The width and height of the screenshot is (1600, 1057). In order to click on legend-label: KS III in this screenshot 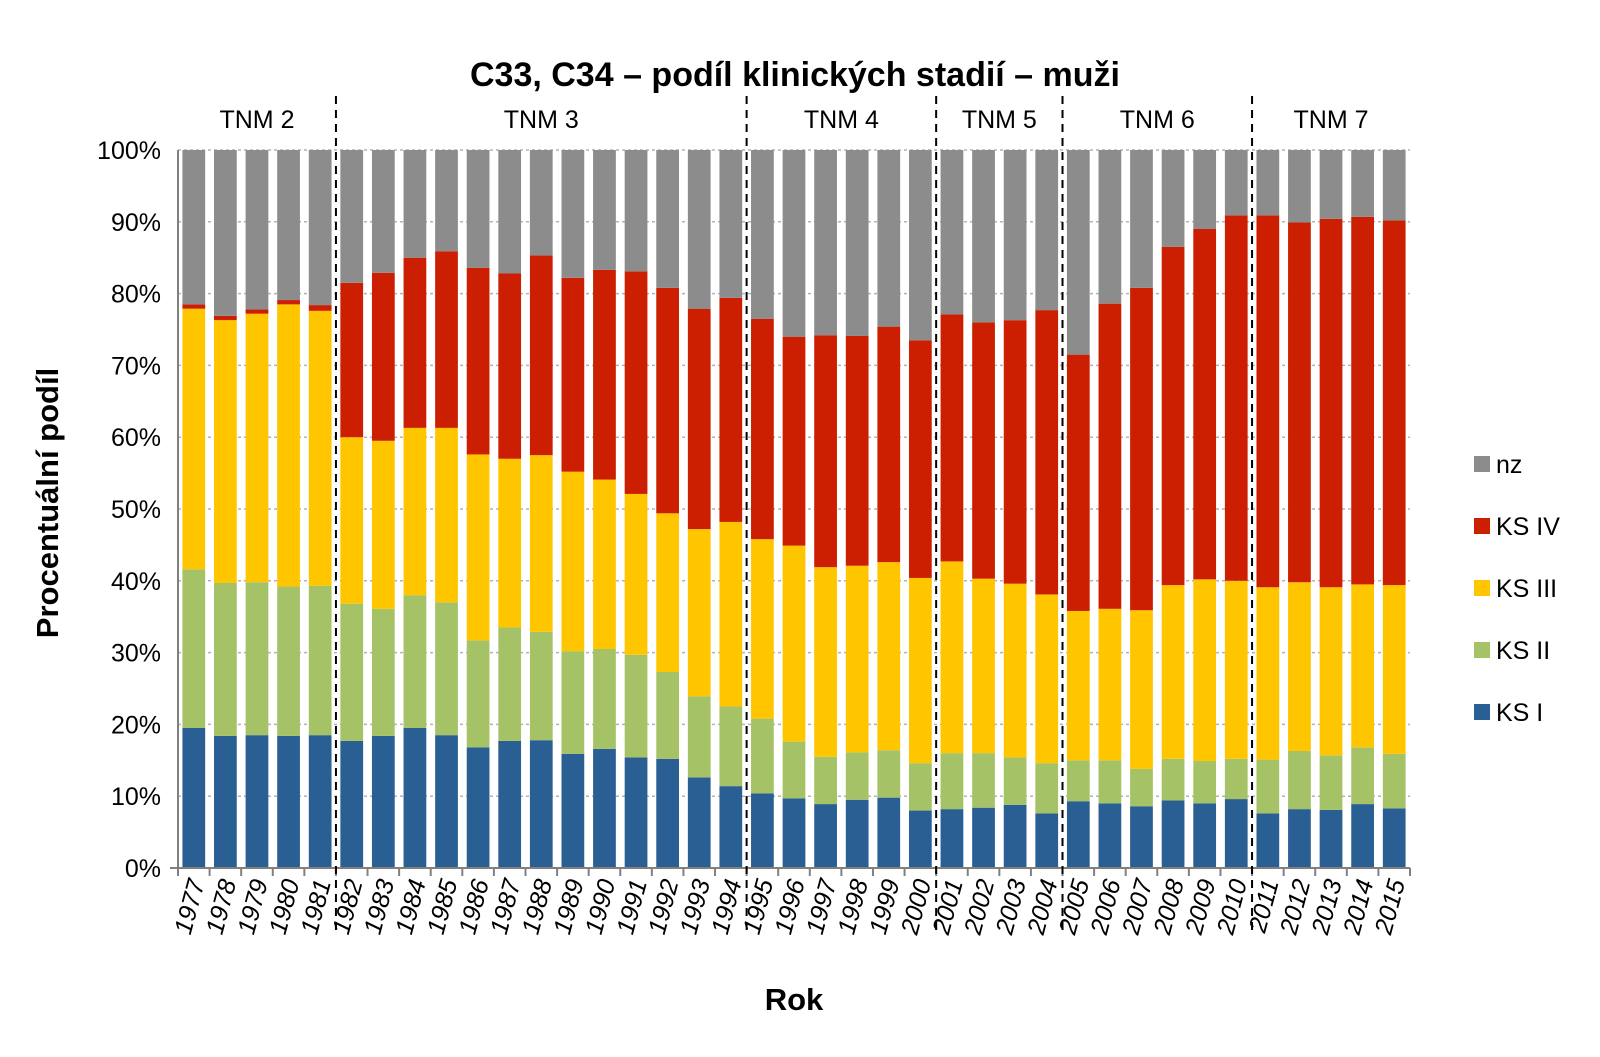, I will do `click(1526, 589)`.